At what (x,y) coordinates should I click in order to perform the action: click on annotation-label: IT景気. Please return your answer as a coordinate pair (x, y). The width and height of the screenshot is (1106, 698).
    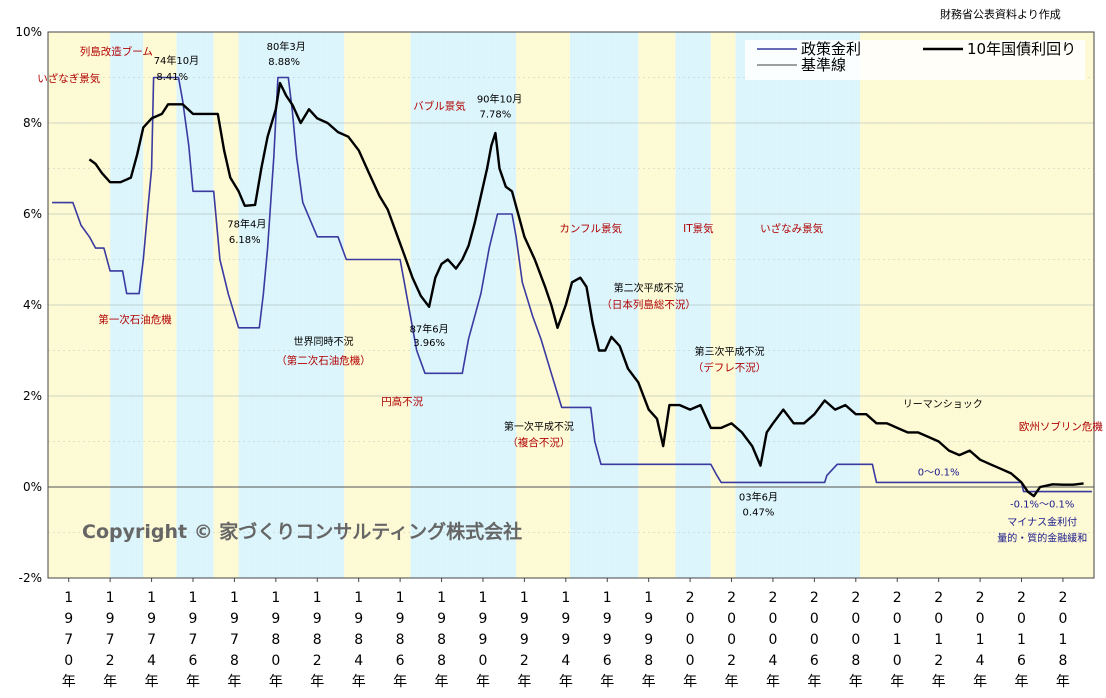
    Looking at the image, I should click on (698, 228).